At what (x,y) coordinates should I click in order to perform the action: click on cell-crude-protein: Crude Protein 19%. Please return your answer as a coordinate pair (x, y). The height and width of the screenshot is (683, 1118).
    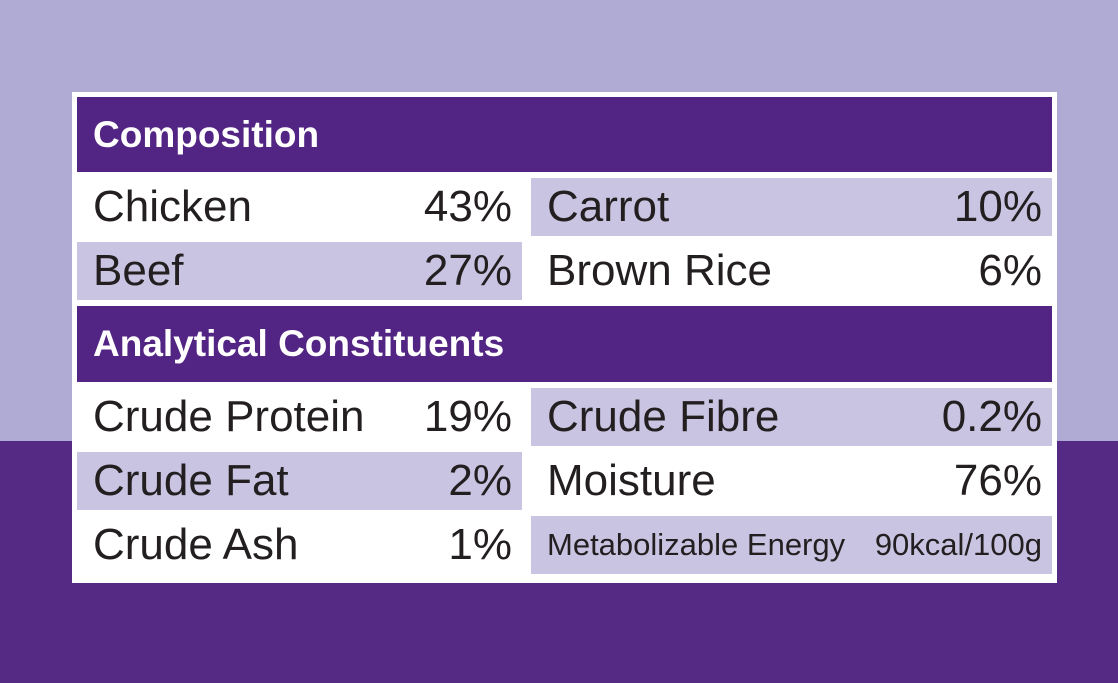
    Looking at the image, I should click on (299, 417).